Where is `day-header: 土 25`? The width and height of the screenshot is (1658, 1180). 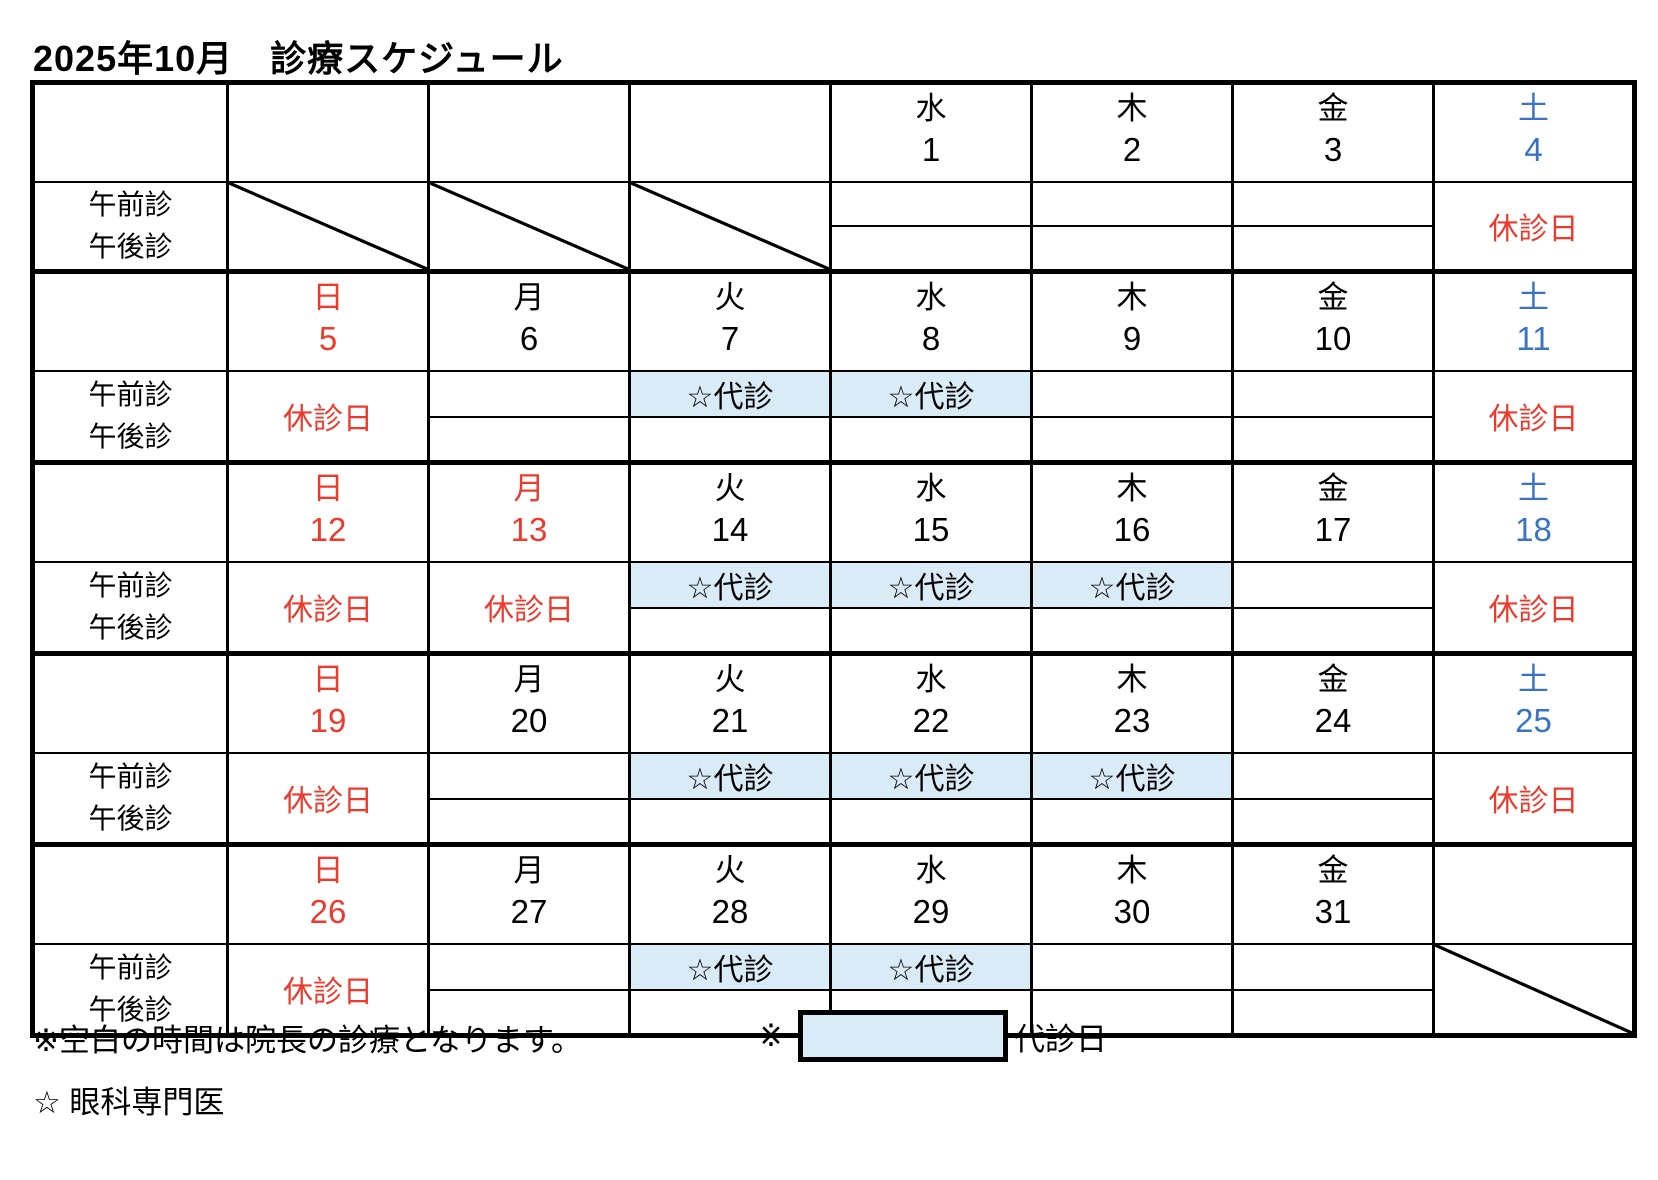 day-header: 土 25 is located at coordinates (1534, 702).